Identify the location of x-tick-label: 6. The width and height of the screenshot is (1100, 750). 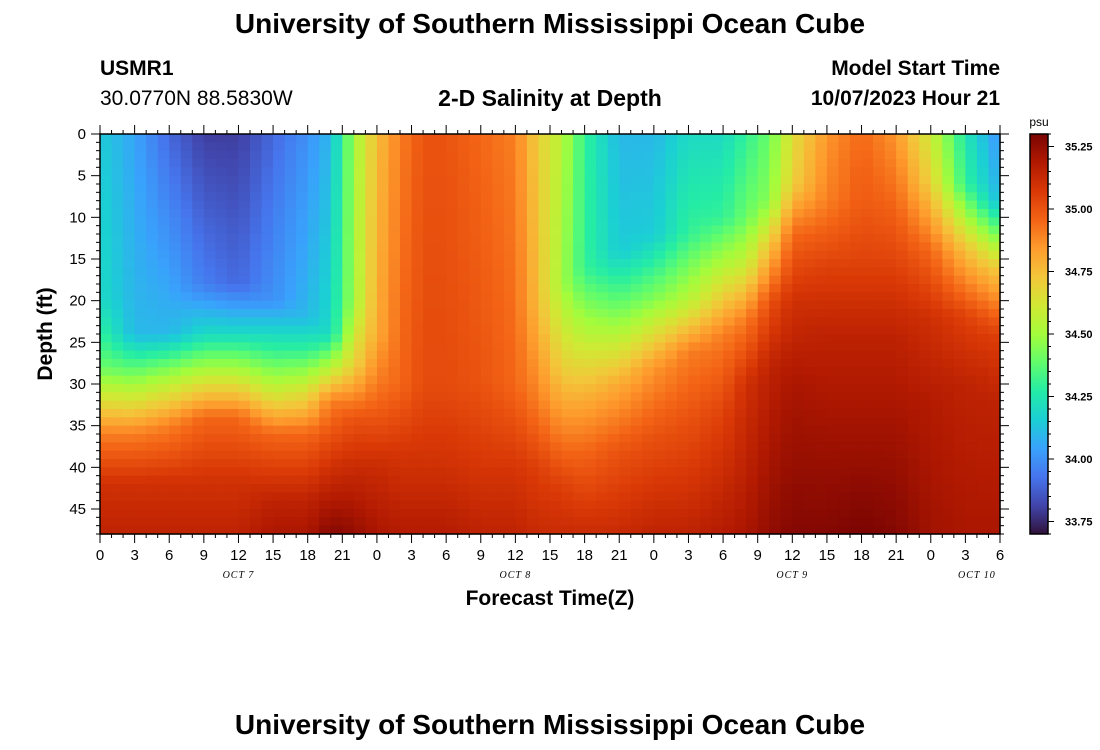
(1000, 555).